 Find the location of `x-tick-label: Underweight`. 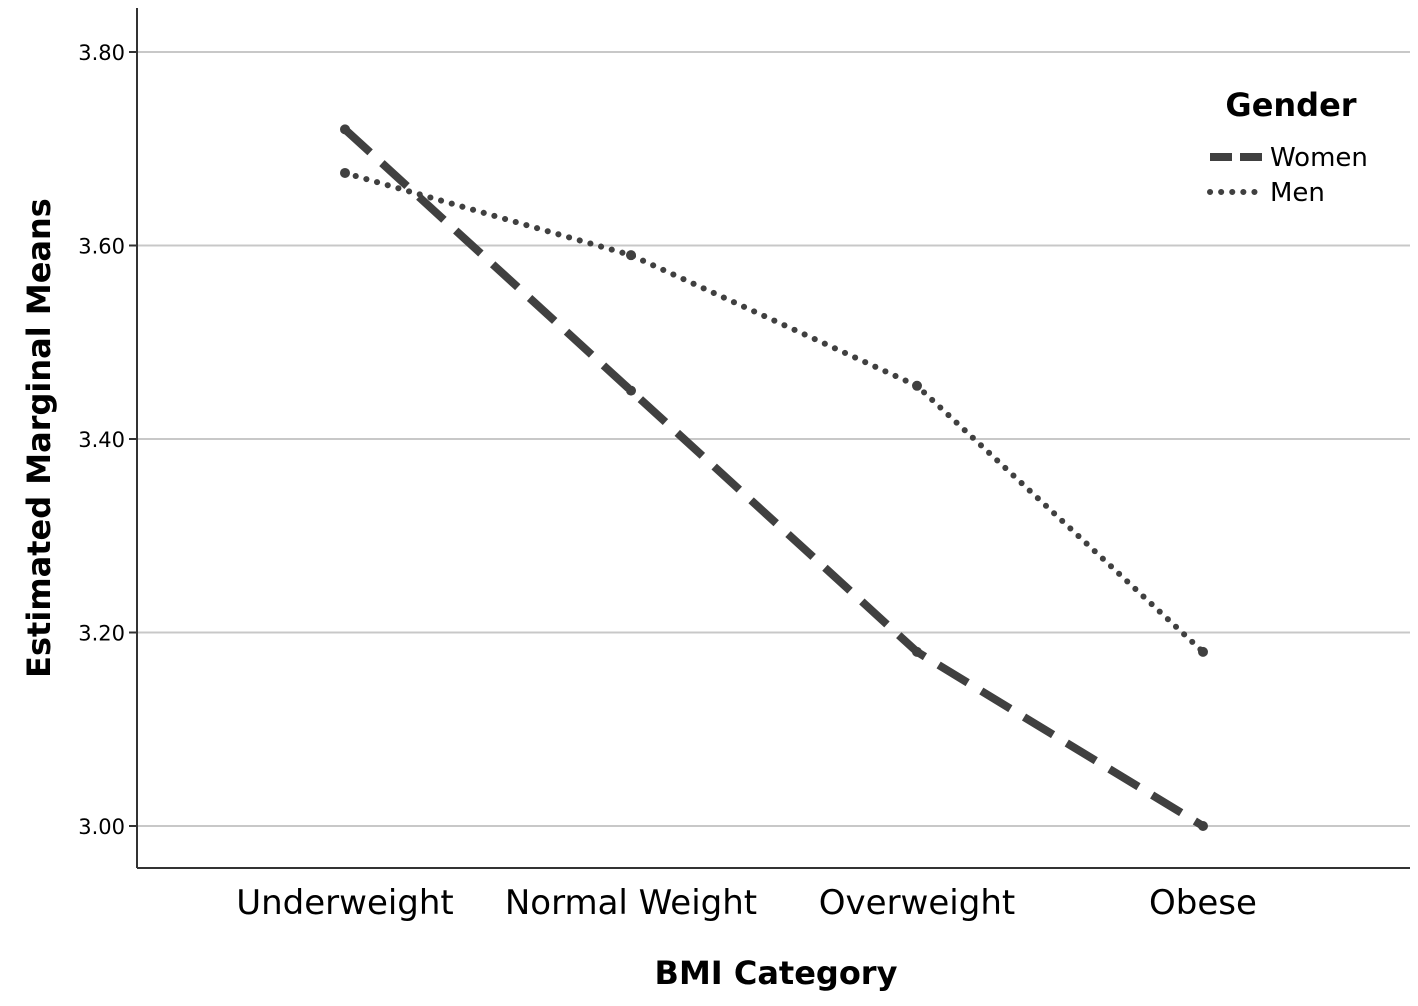

x-tick-label: Underweight is located at coordinates (345, 903).